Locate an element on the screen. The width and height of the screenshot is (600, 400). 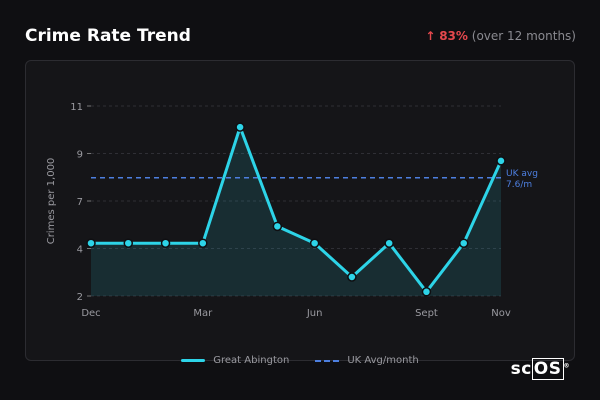
y-axis-label: Crimes per 1,000 is located at coordinates (51, 201).